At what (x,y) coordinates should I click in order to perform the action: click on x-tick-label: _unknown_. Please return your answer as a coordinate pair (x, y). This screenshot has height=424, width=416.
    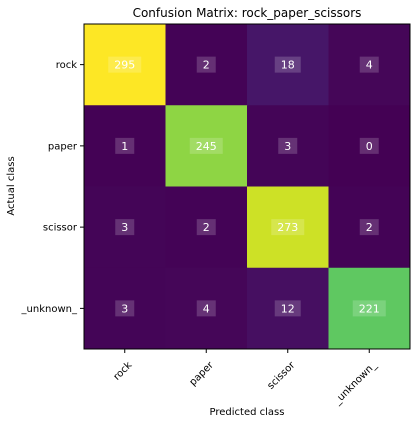
    Looking at the image, I should click on (355, 383).